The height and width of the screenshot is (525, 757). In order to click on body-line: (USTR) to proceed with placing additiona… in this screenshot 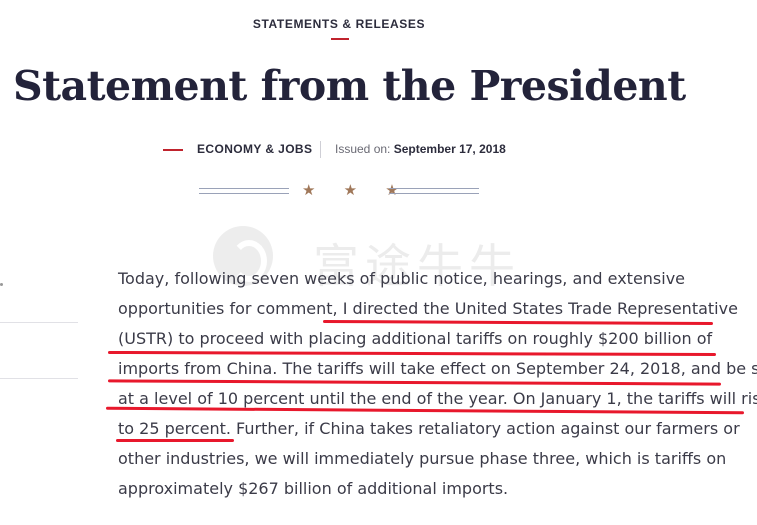, I will do `click(415, 338)`.